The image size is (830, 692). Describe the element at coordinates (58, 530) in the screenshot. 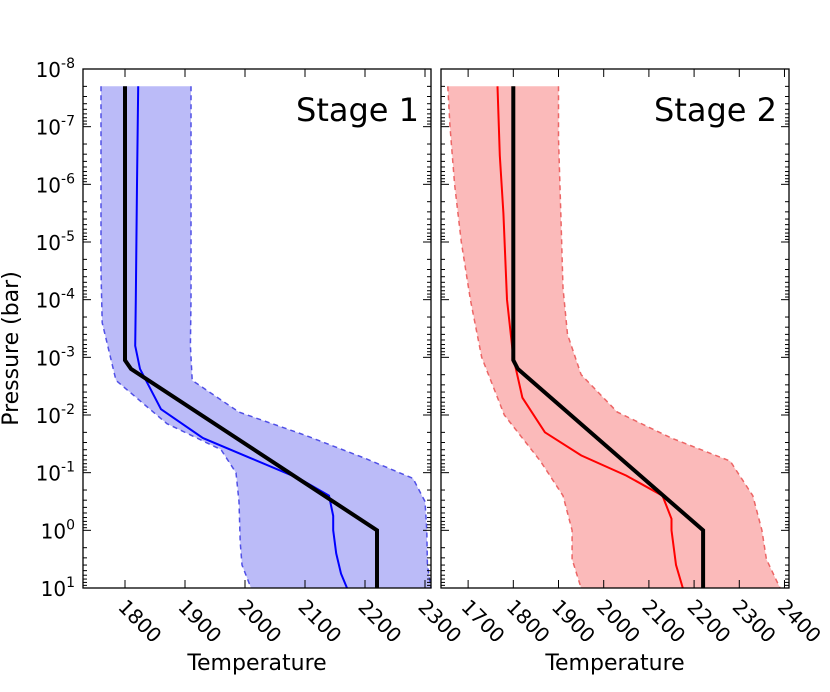

I see `y-tick-label: 10⁰` at that location.